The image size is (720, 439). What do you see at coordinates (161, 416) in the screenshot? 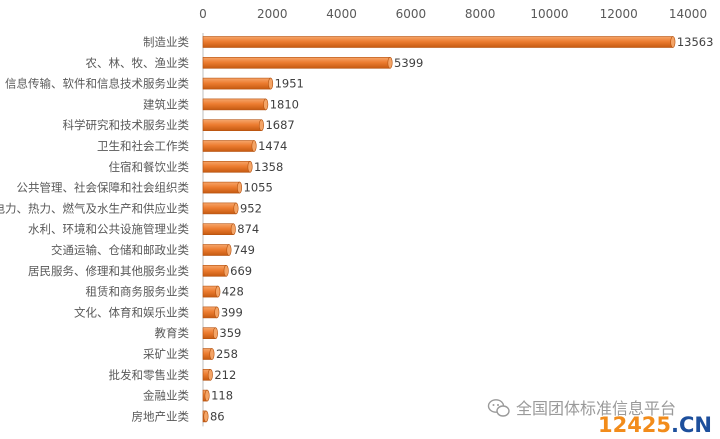
I see `category-label: 房地产业类` at bounding box center [161, 416].